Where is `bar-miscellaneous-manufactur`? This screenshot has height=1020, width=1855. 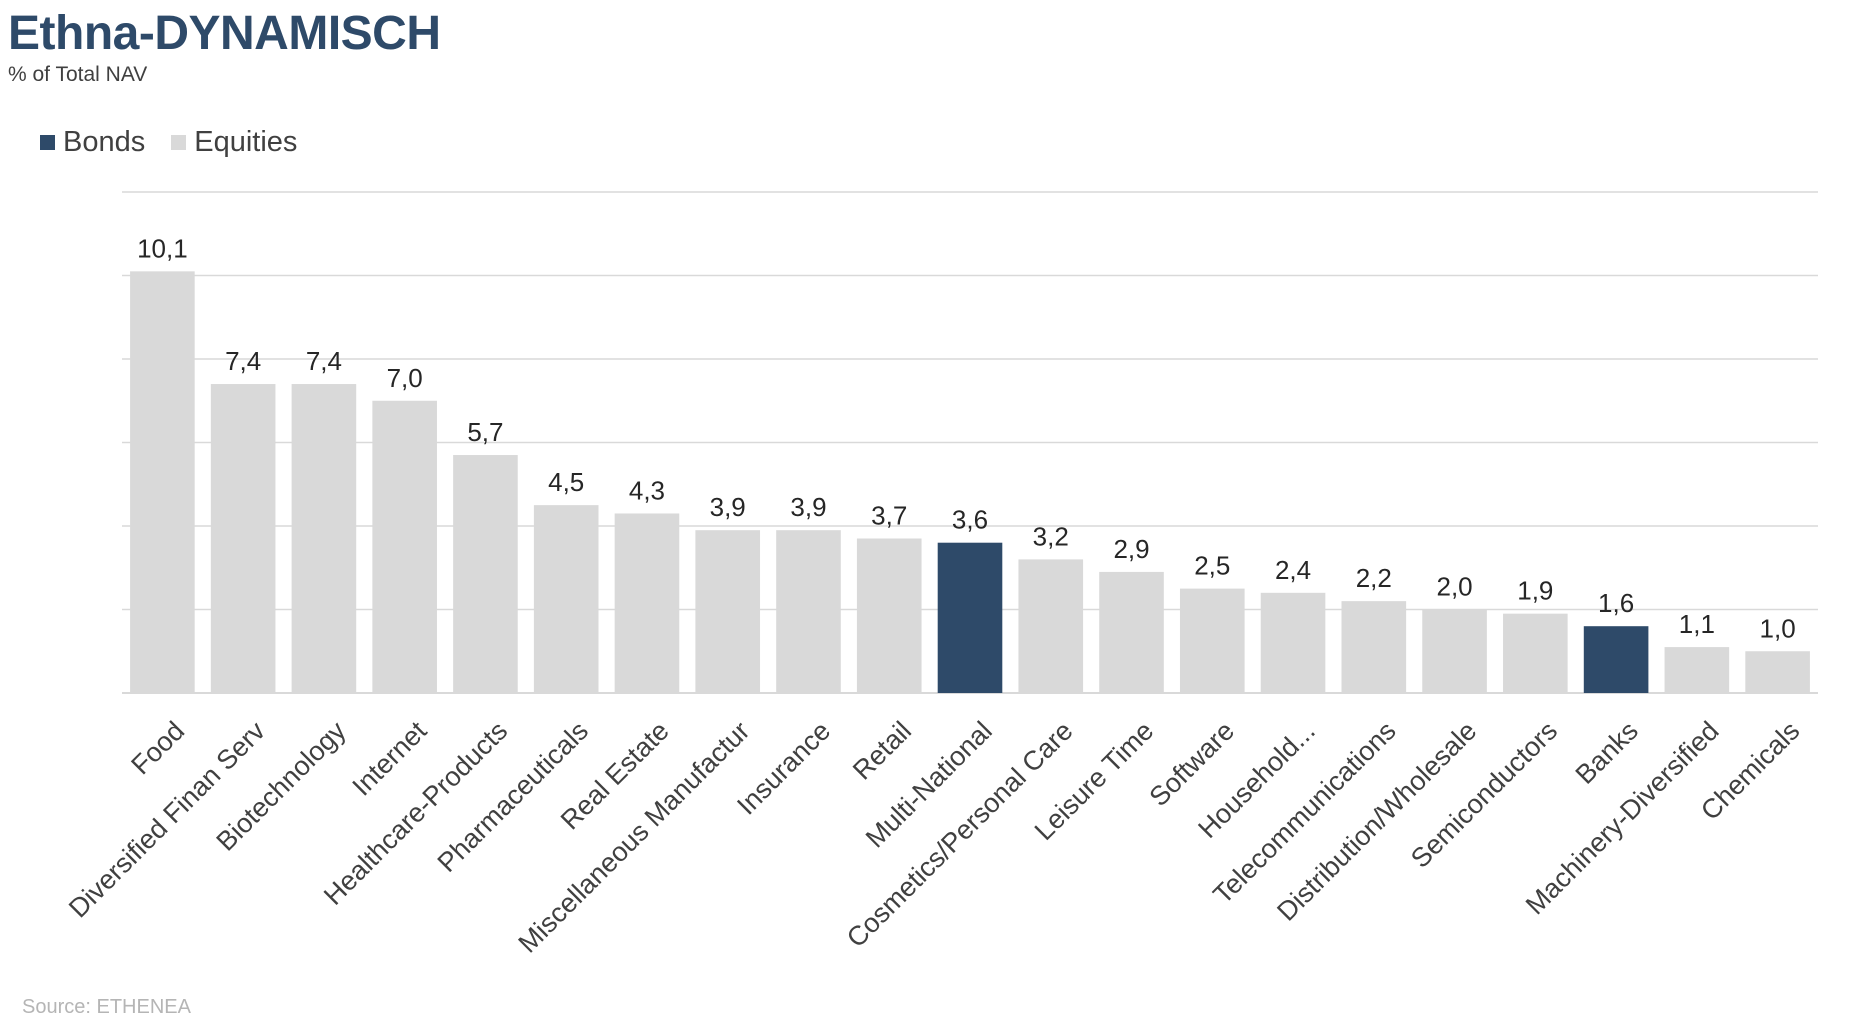 bar-miscellaneous-manufactur is located at coordinates (728, 611).